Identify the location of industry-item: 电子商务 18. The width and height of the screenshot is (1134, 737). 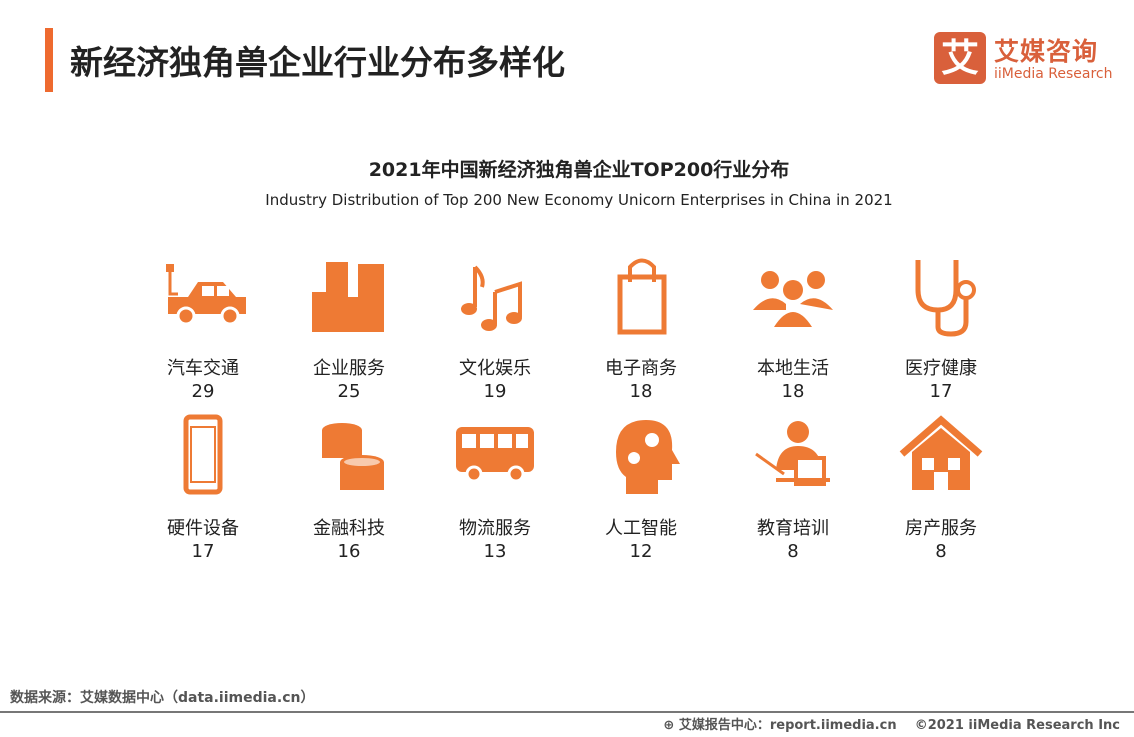
(641, 327).